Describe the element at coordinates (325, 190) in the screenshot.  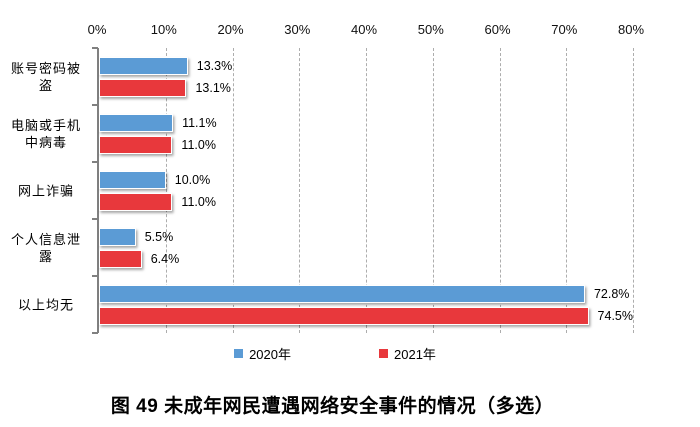
I see `category-row: 网上诈骗 10.0% 11.0%` at that location.